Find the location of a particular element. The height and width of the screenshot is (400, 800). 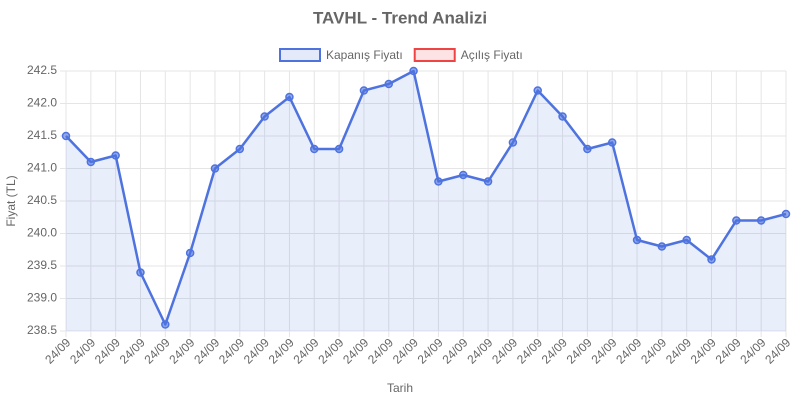

y-tick-label: 239.0 is located at coordinates (42, 298).